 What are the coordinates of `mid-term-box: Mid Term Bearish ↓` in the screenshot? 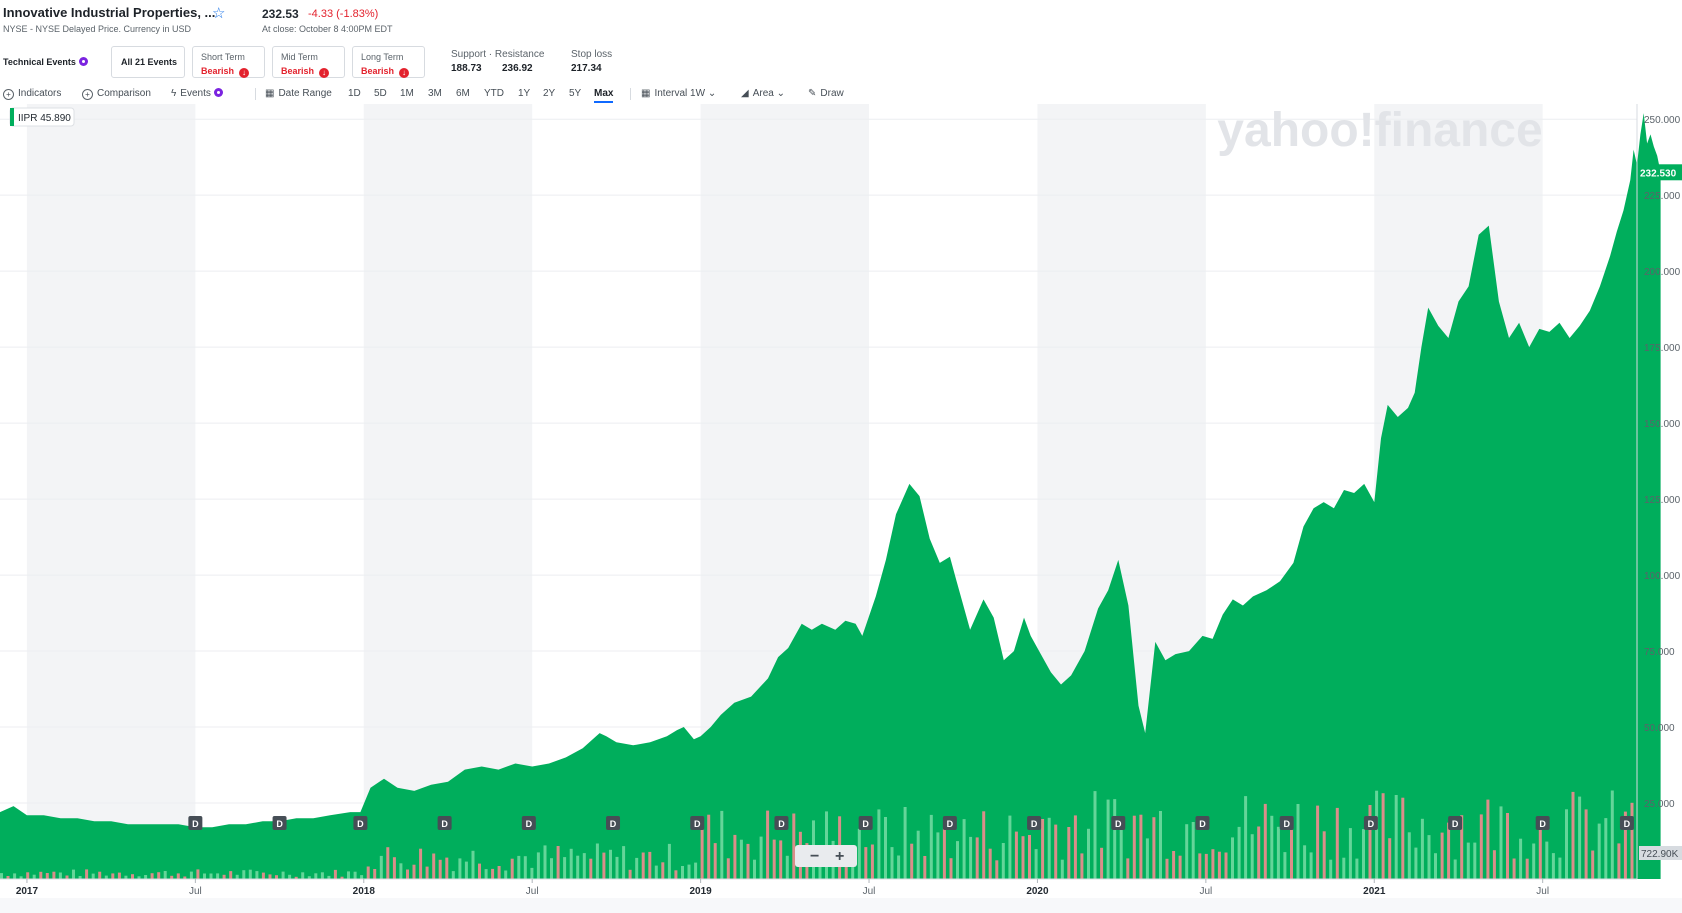 It's located at (308, 62).